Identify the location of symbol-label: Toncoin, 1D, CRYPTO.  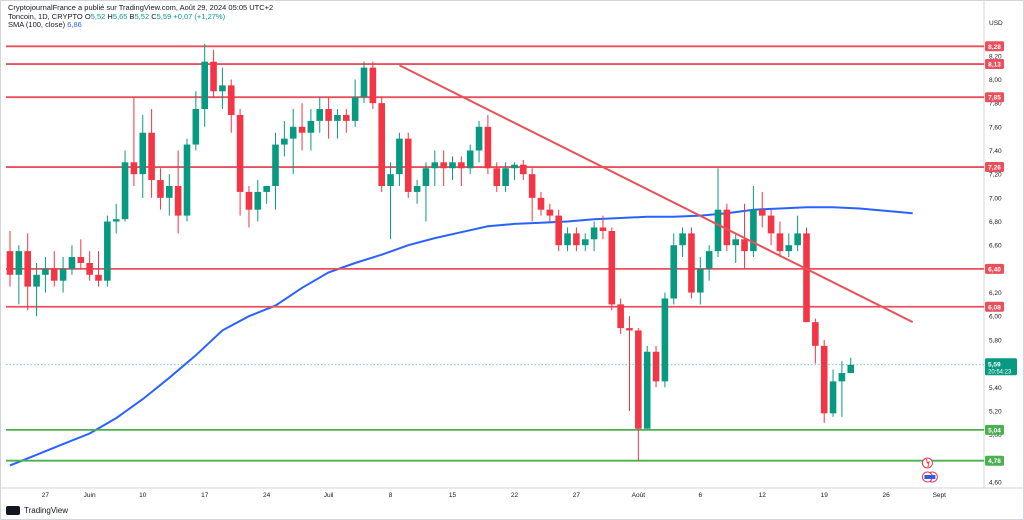
(45, 16).